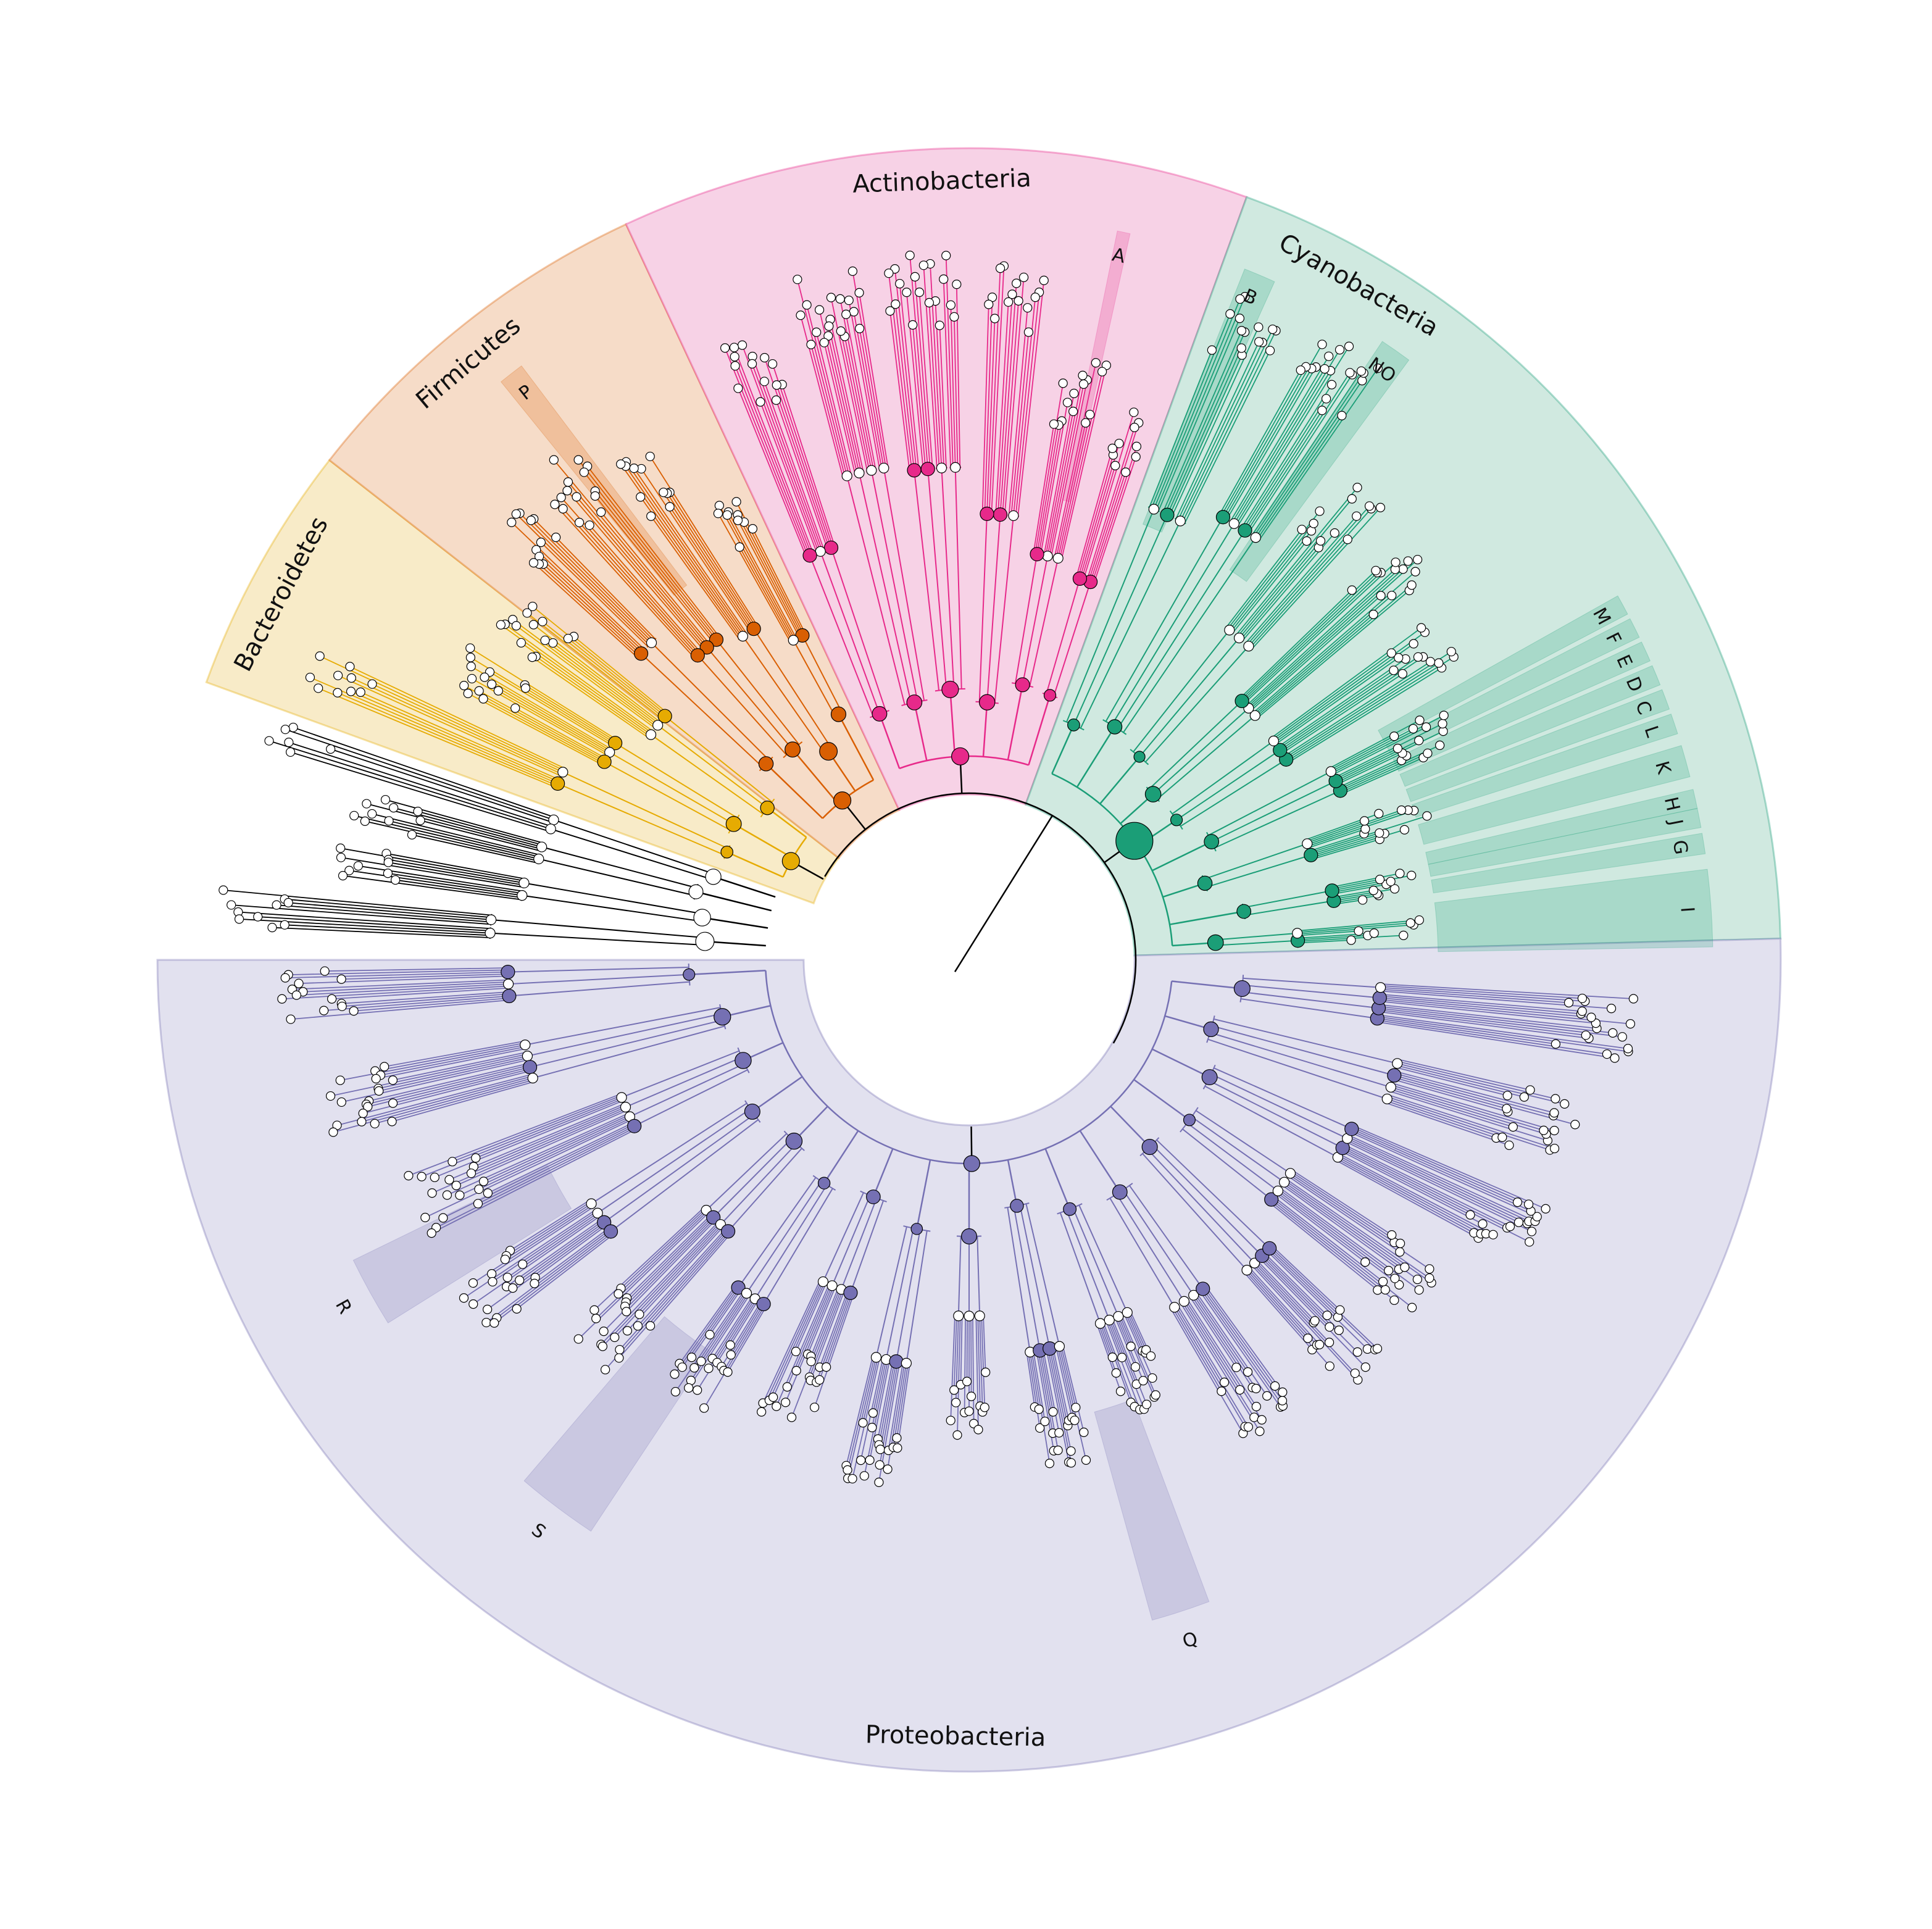  I want to click on phylum-root-node, so click(842, 800).